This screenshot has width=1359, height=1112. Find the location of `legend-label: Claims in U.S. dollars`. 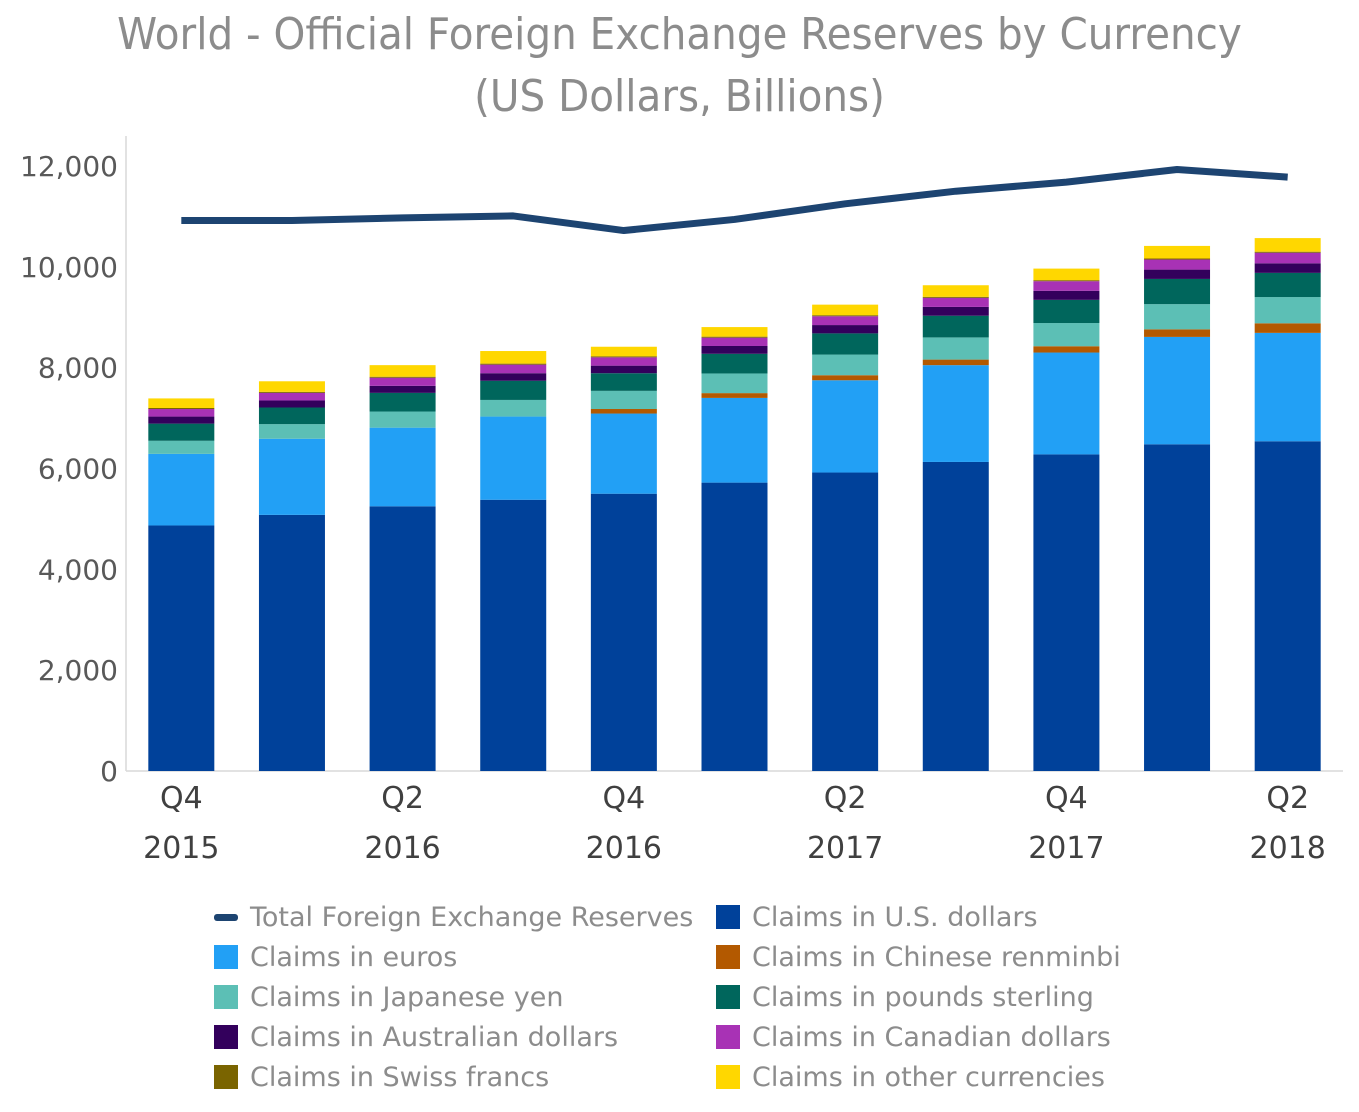

legend-label: Claims in U.S. dollars is located at coordinates (895, 917).